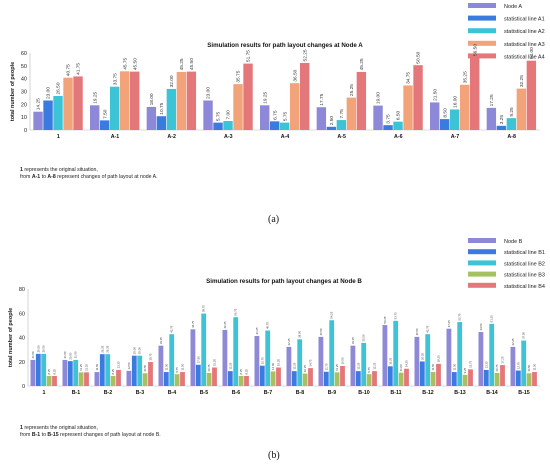 The image size is (550, 469). Describe the element at coordinates (53, 435) in the screenshot. I see `note-b-bold-3: B-15` at that location.